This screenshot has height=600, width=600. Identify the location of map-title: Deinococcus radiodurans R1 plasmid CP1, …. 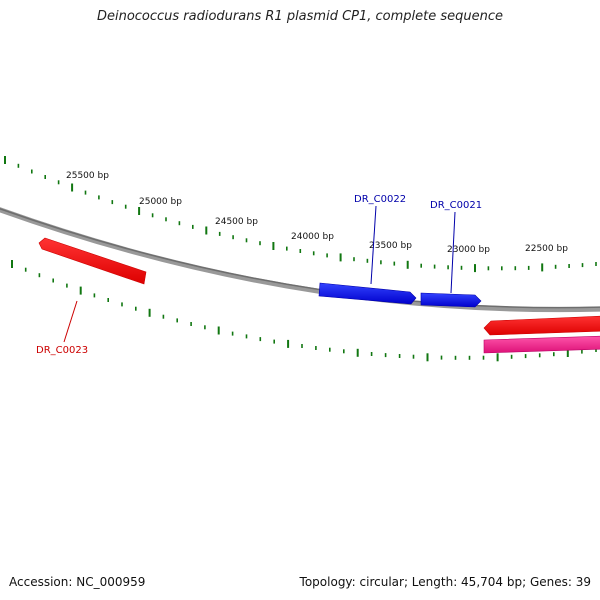
(300, 16).